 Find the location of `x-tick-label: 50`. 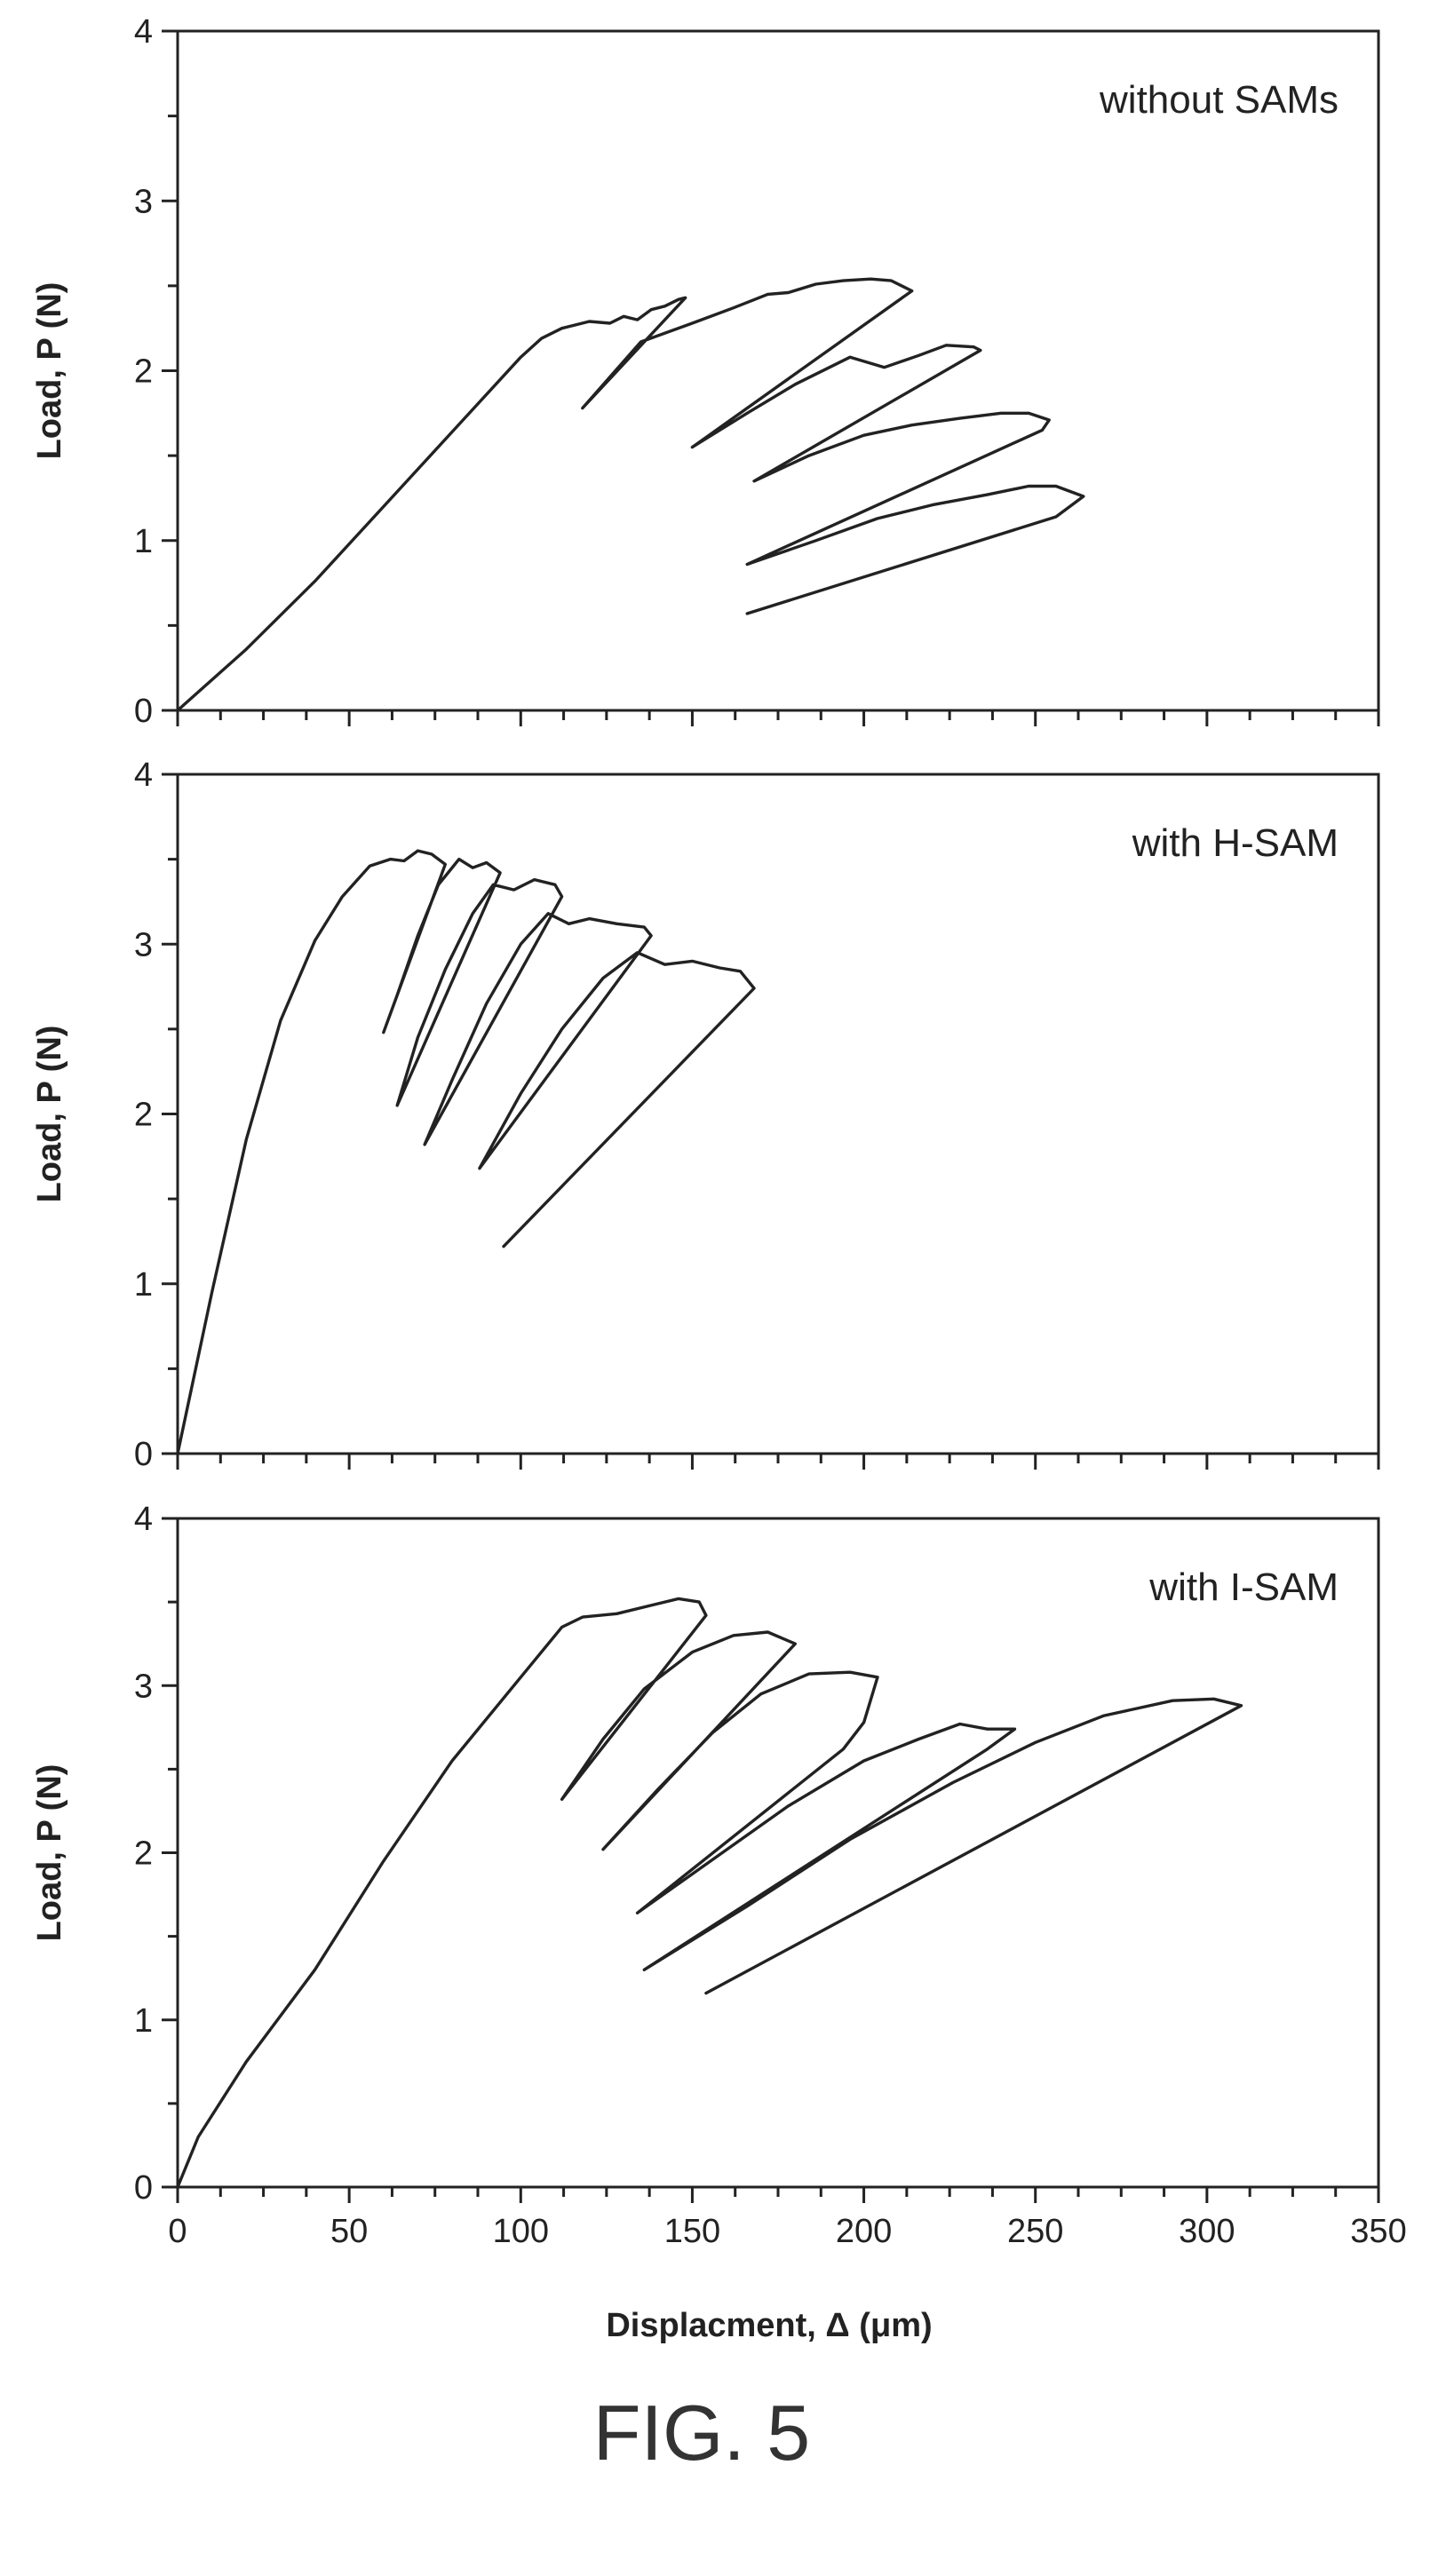

x-tick-label: 50 is located at coordinates (349, 2232).